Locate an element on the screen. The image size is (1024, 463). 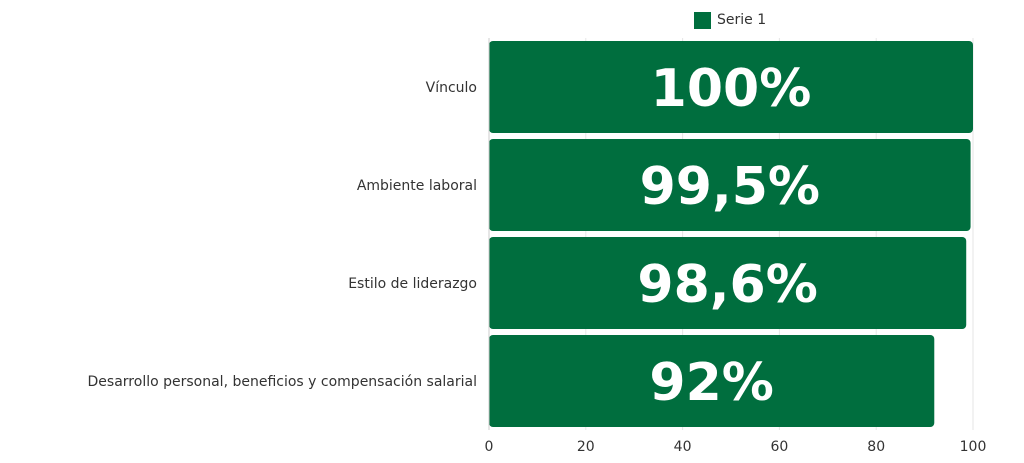
data-label: 100% is located at coordinates (731, 89).